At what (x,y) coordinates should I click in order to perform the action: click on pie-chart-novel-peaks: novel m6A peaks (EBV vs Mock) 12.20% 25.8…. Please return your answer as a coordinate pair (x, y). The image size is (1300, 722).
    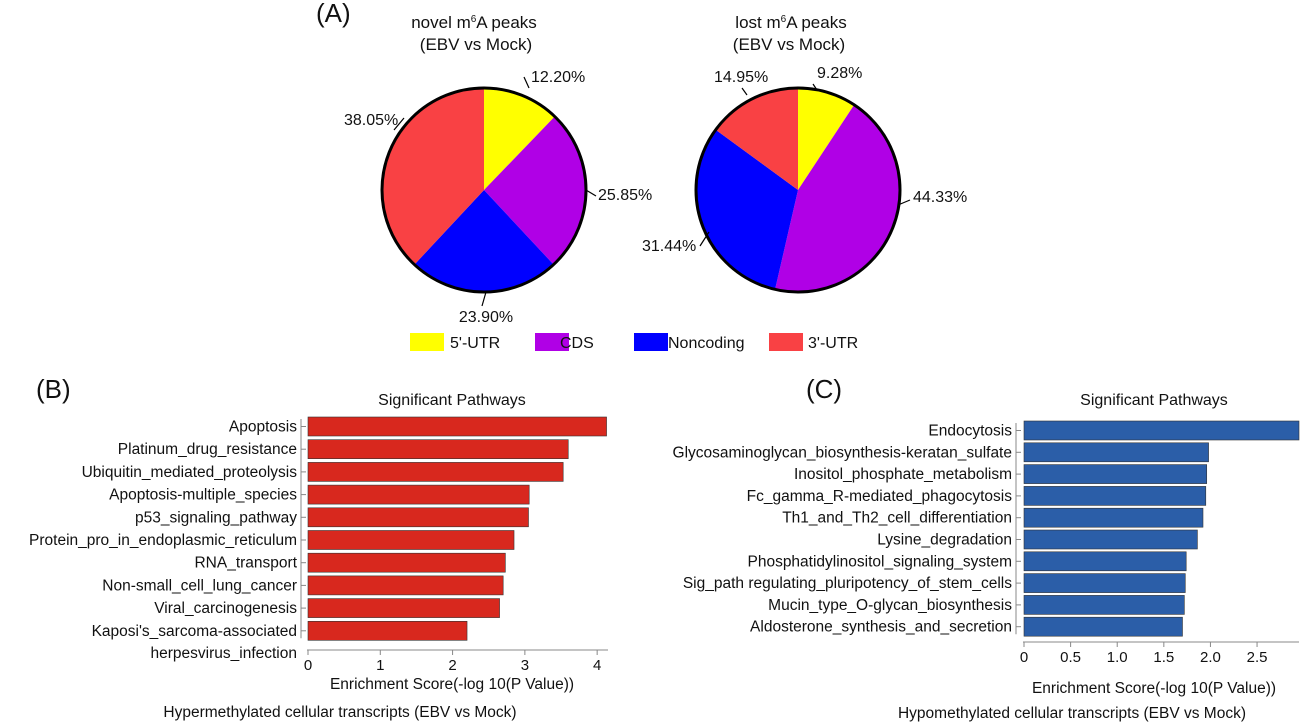
    Looking at the image, I should click on (498, 169).